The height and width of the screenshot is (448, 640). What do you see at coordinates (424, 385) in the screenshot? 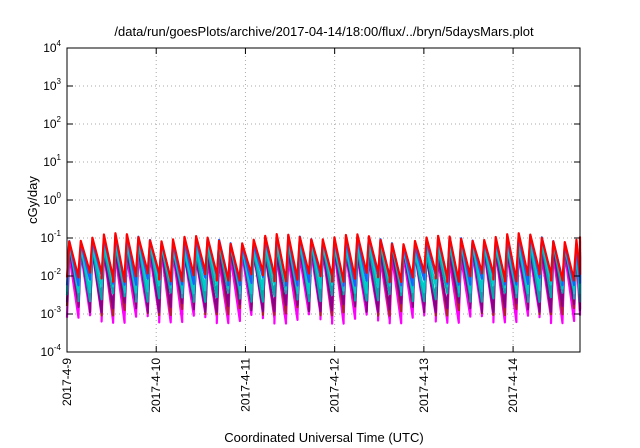
I see `x-tick-label: 2017-4-13` at bounding box center [424, 385].